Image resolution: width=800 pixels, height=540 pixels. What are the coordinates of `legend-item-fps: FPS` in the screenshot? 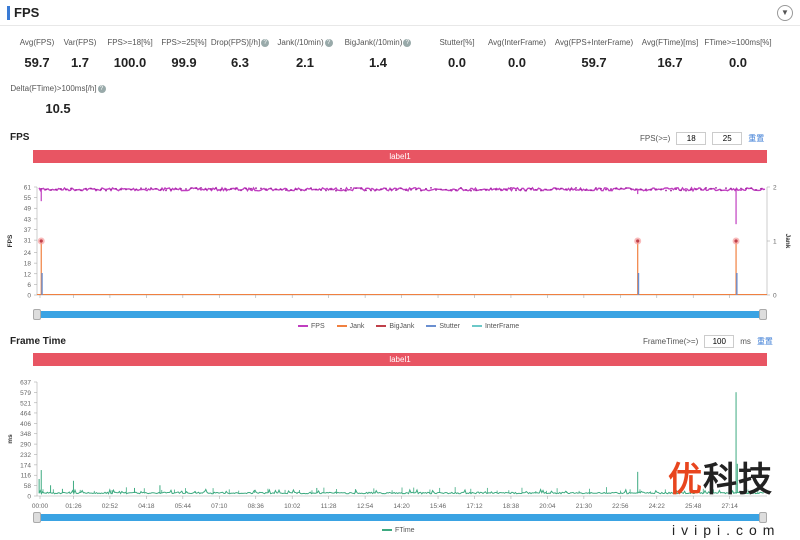 It's located at (311, 326).